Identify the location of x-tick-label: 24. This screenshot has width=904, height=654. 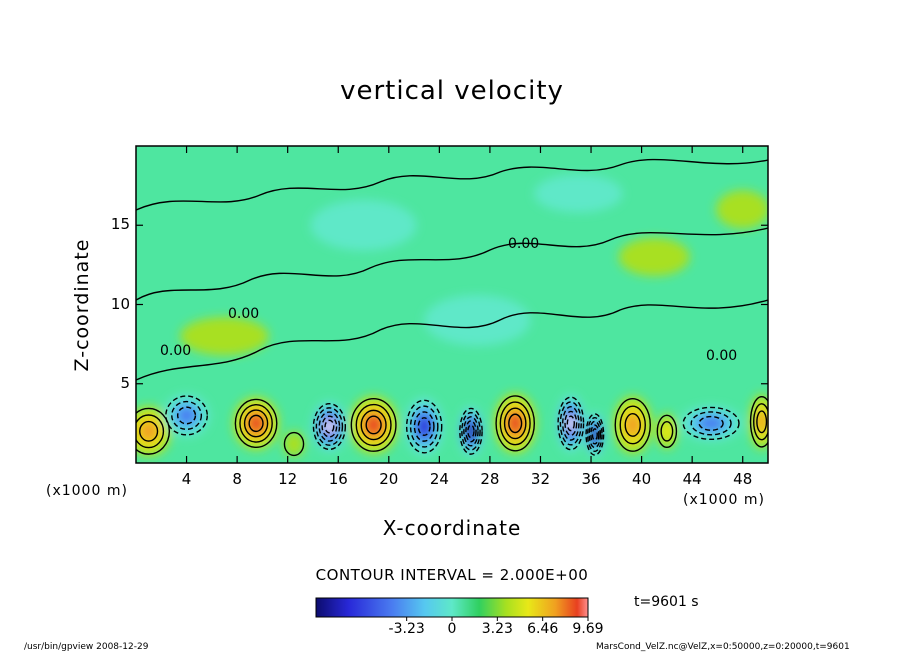
(439, 479).